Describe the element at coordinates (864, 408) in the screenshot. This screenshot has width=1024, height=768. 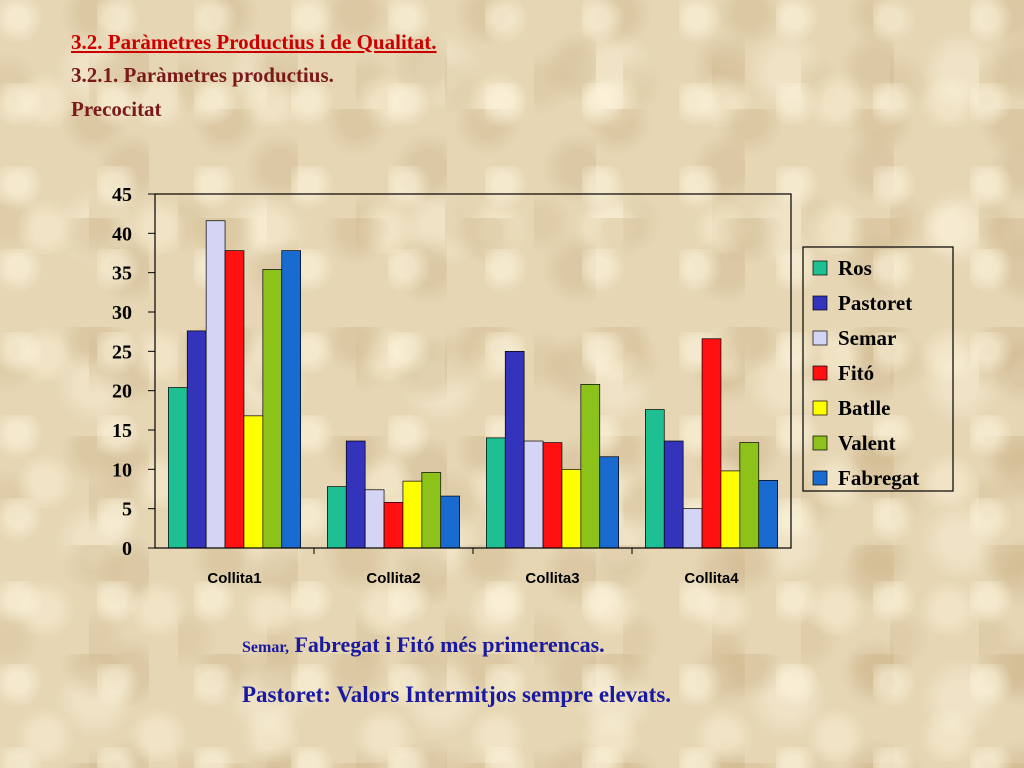
I see `legend-label: Batlle` at that location.